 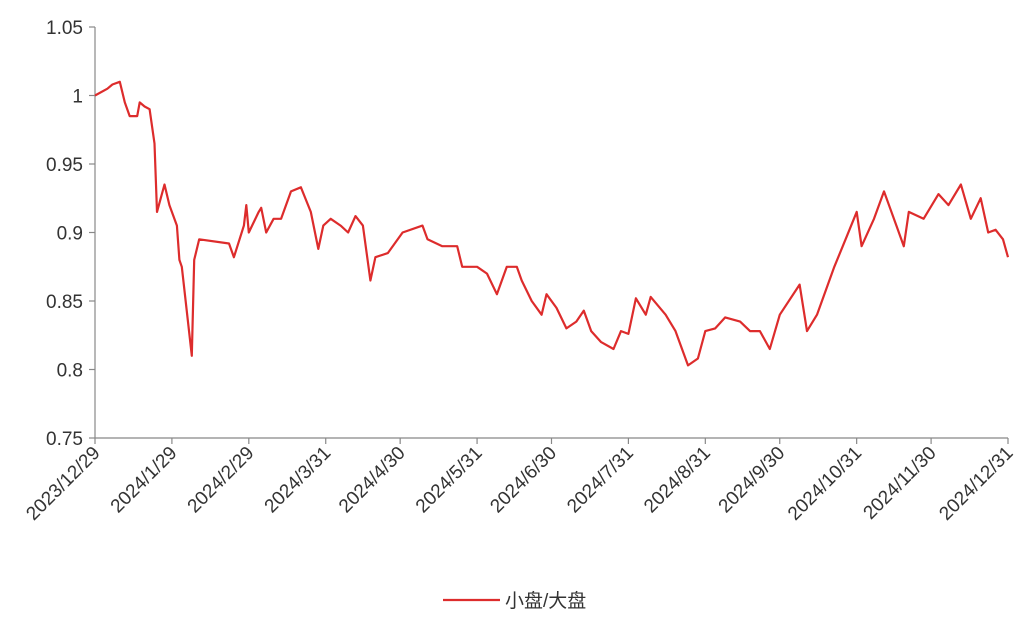 What do you see at coordinates (298, 480) in the screenshot?
I see `x-tick-label: 2024/3/31` at bounding box center [298, 480].